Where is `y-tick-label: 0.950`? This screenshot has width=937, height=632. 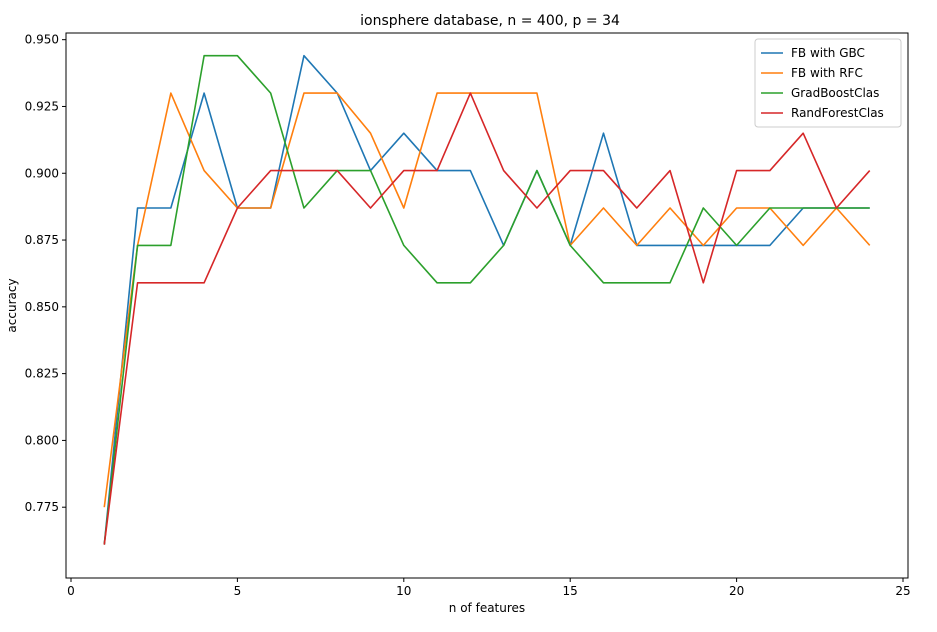
y-tick-label: 0.950 is located at coordinates (42, 40).